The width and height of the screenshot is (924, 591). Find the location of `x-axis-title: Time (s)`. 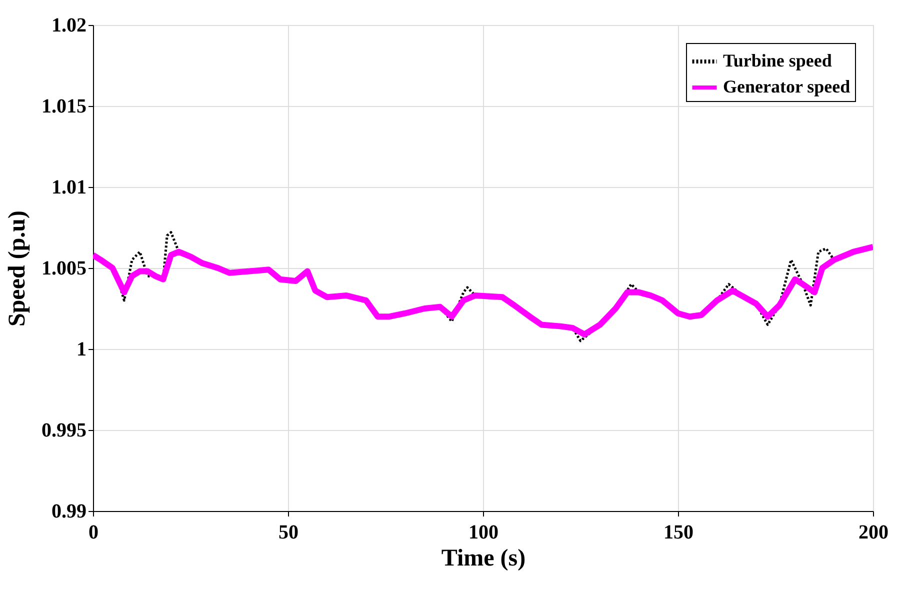

x-axis-title: Time (s) is located at coordinates (483, 559).